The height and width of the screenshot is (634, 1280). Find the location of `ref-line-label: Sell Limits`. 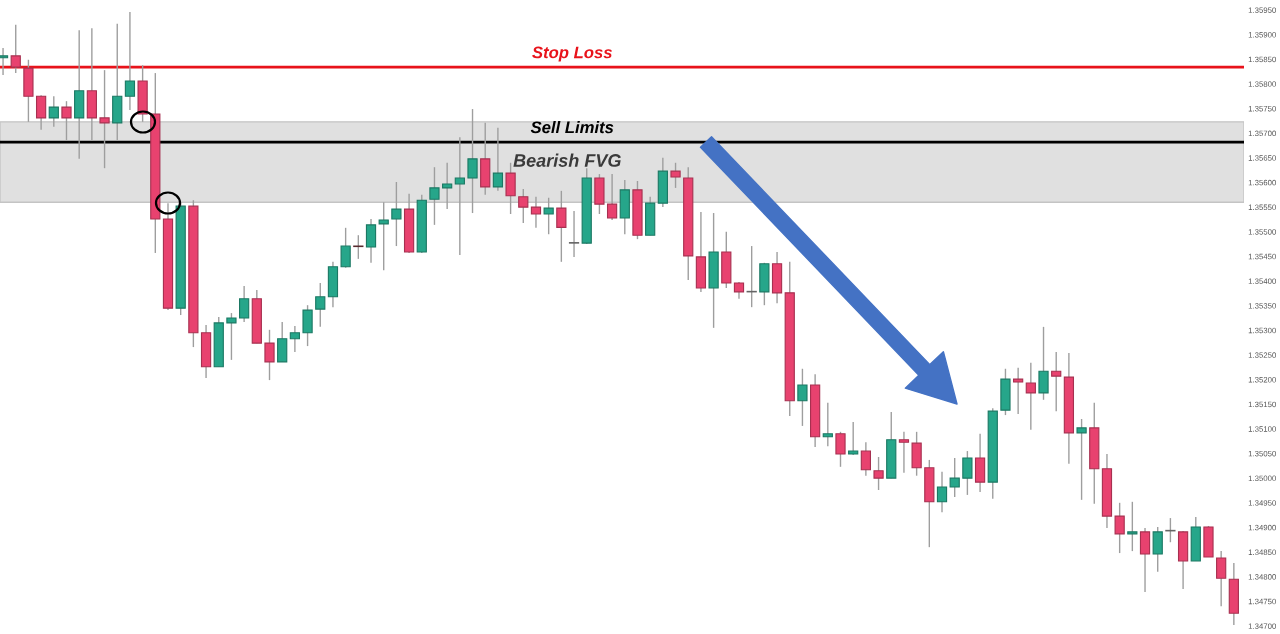

ref-line-label: Sell Limits is located at coordinates (572, 127).